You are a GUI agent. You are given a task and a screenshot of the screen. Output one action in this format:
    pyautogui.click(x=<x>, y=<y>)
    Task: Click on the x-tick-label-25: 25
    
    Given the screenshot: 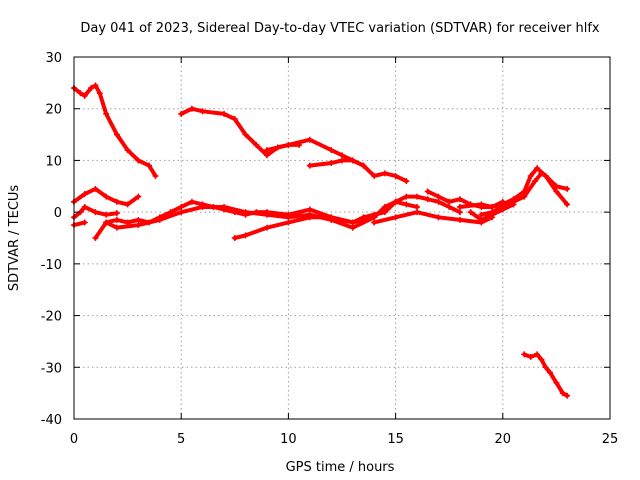 What is the action you would take?
    pyautogui.click(x=610, y=439)
    